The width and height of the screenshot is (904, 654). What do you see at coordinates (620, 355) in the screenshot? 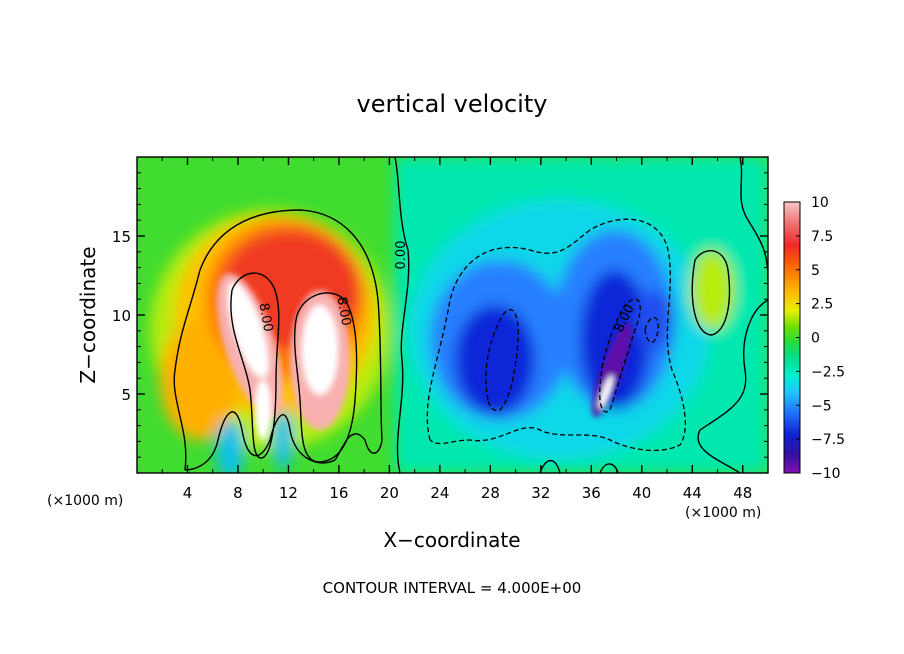
I see `contour-neg-8-right` at bounding box center [620, 355].